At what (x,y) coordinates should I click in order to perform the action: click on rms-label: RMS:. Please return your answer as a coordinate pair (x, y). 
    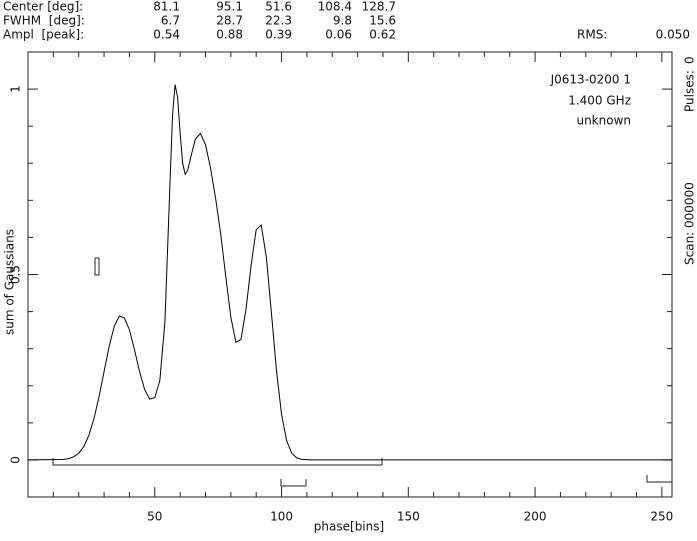
    Looking at the image, I should click on (592, 35).